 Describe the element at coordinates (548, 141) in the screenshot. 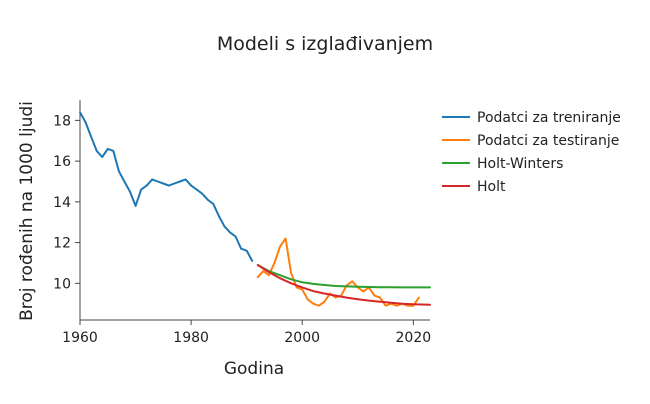

I see `legend-label: Podatci za testiranje` at that location.